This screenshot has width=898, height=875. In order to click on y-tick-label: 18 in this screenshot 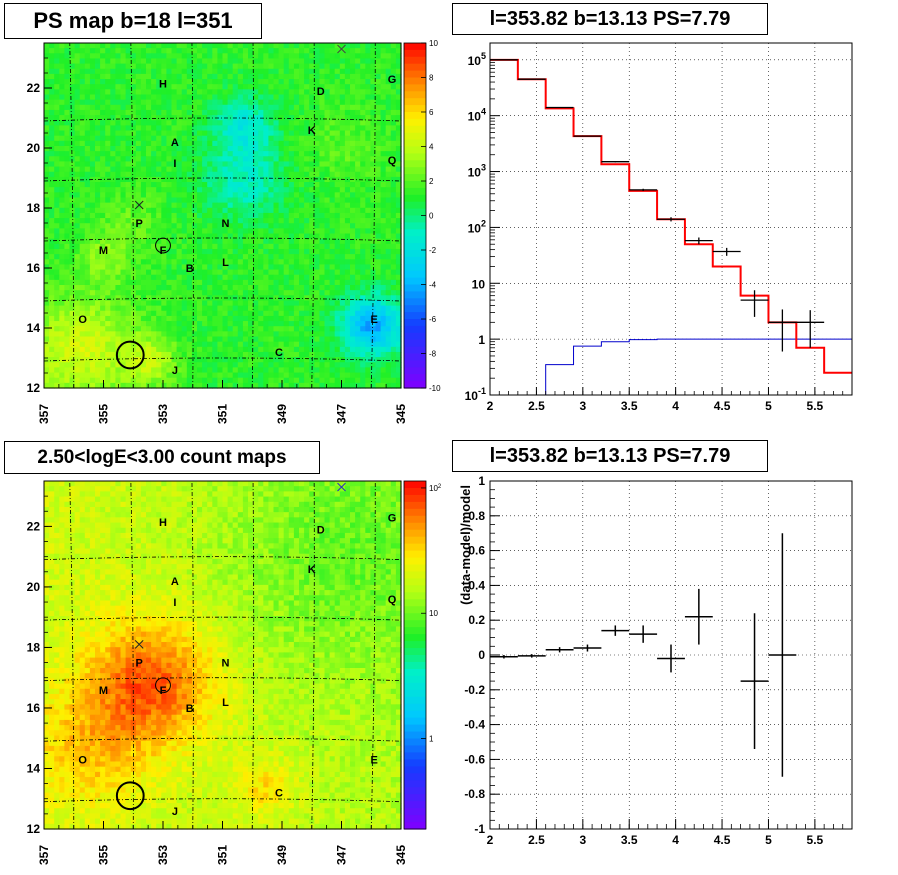, I will do `click(34, 208)`.